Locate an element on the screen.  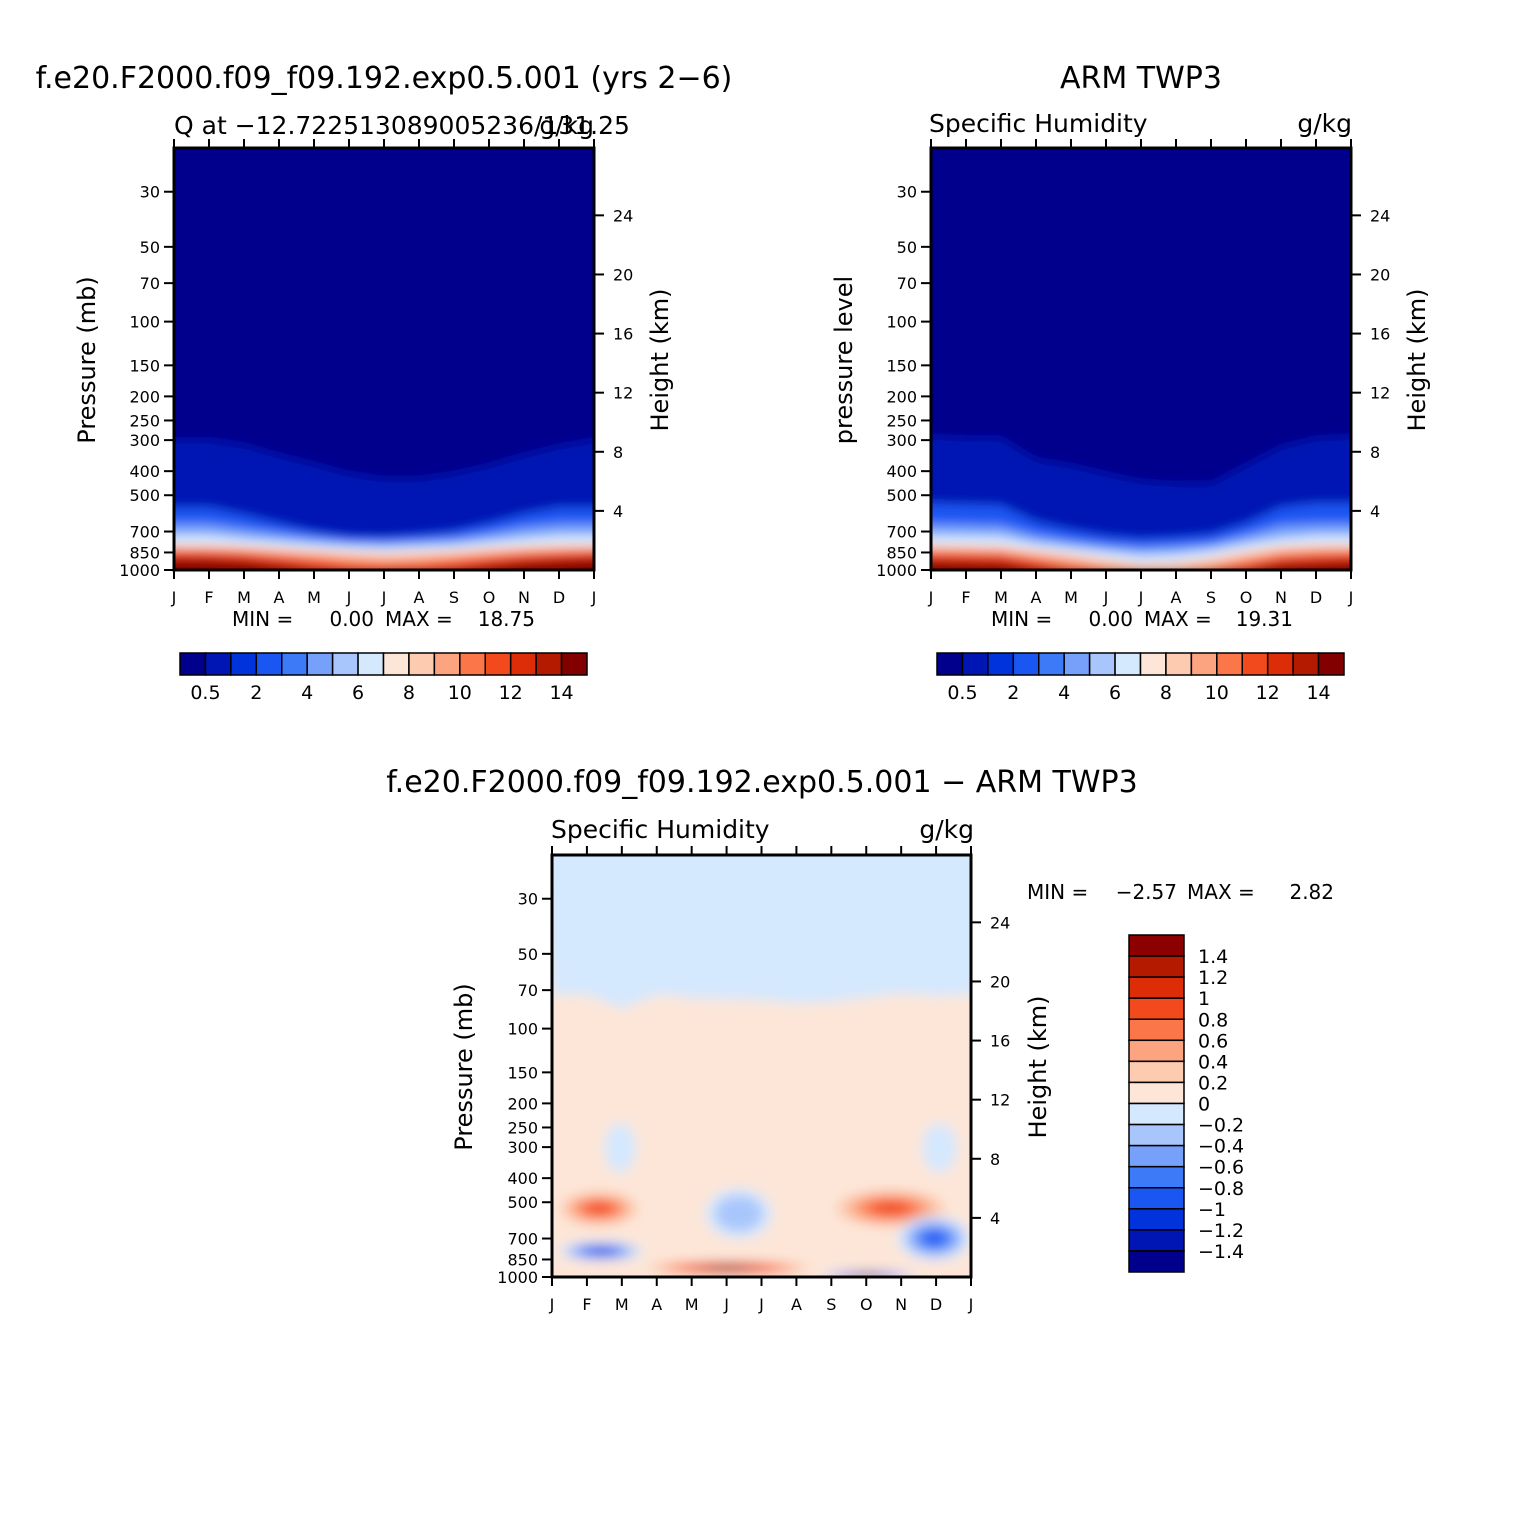
pressure-tick-label: 200 is located at coordinates (901, 396).